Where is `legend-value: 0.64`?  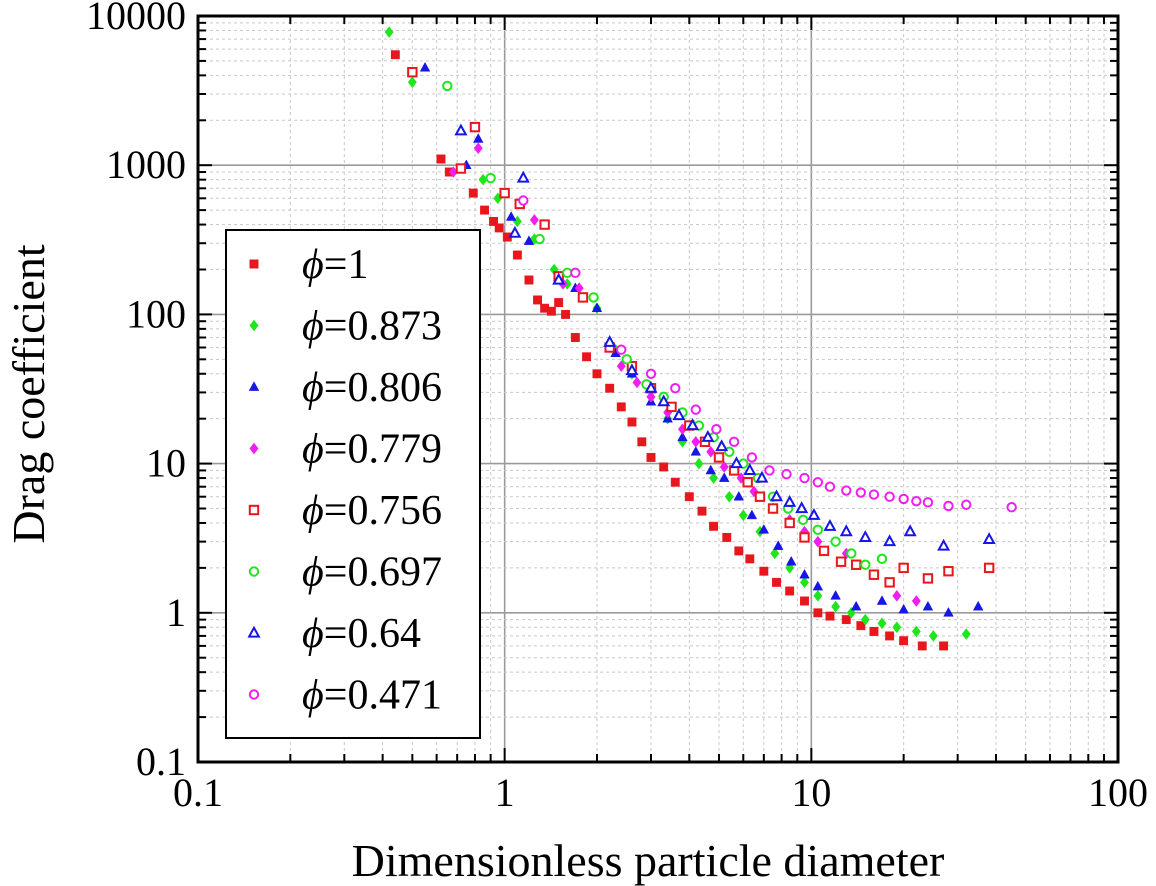 legend-value: 0.64 is located at coordinates (384, 634).